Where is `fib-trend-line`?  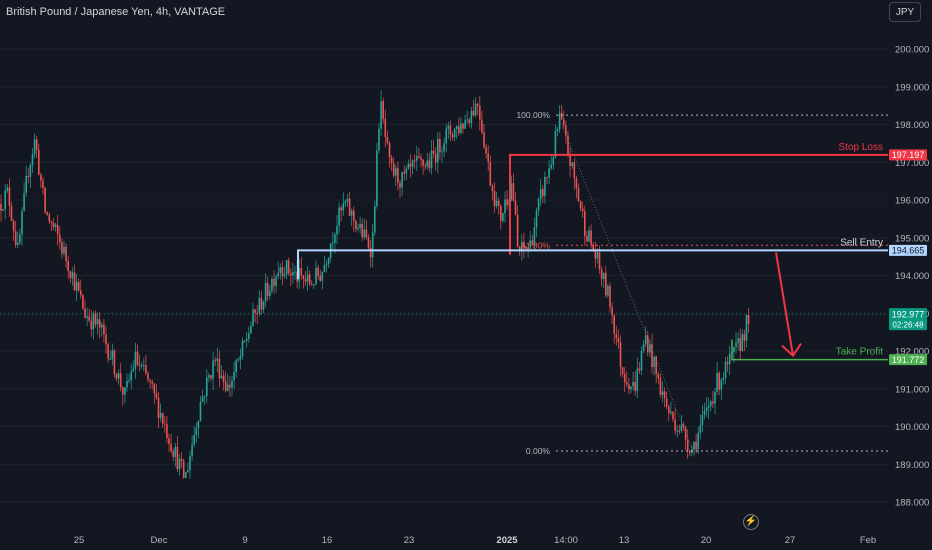 fib-trend-line is located at coordinates (625, 283).